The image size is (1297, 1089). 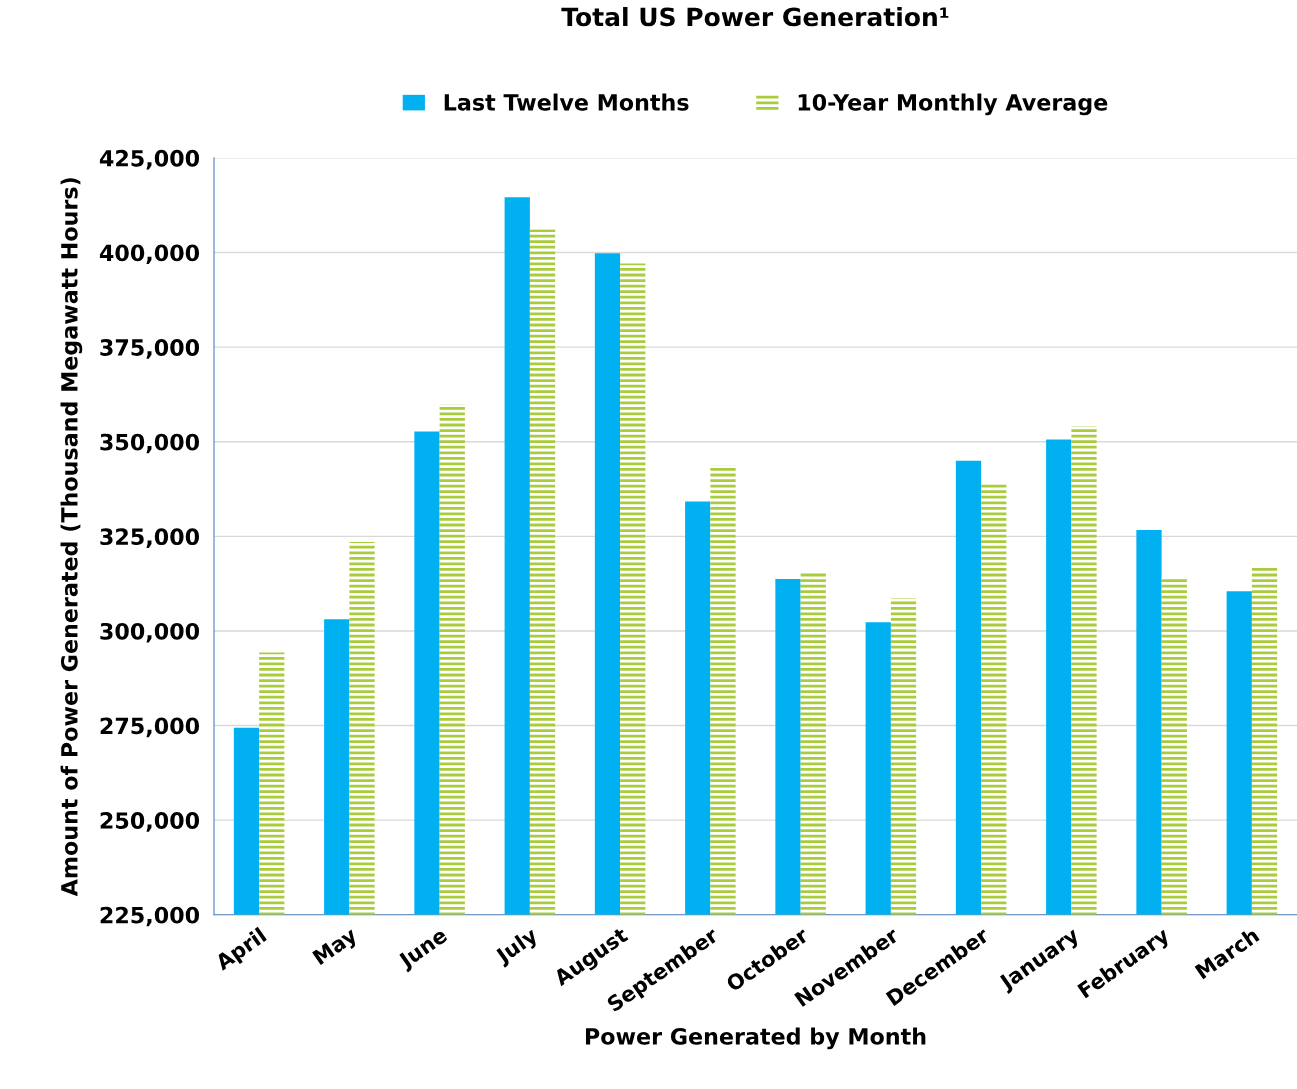 I want to click on y-tick-label: 375,000, so click(x=150, y=349).